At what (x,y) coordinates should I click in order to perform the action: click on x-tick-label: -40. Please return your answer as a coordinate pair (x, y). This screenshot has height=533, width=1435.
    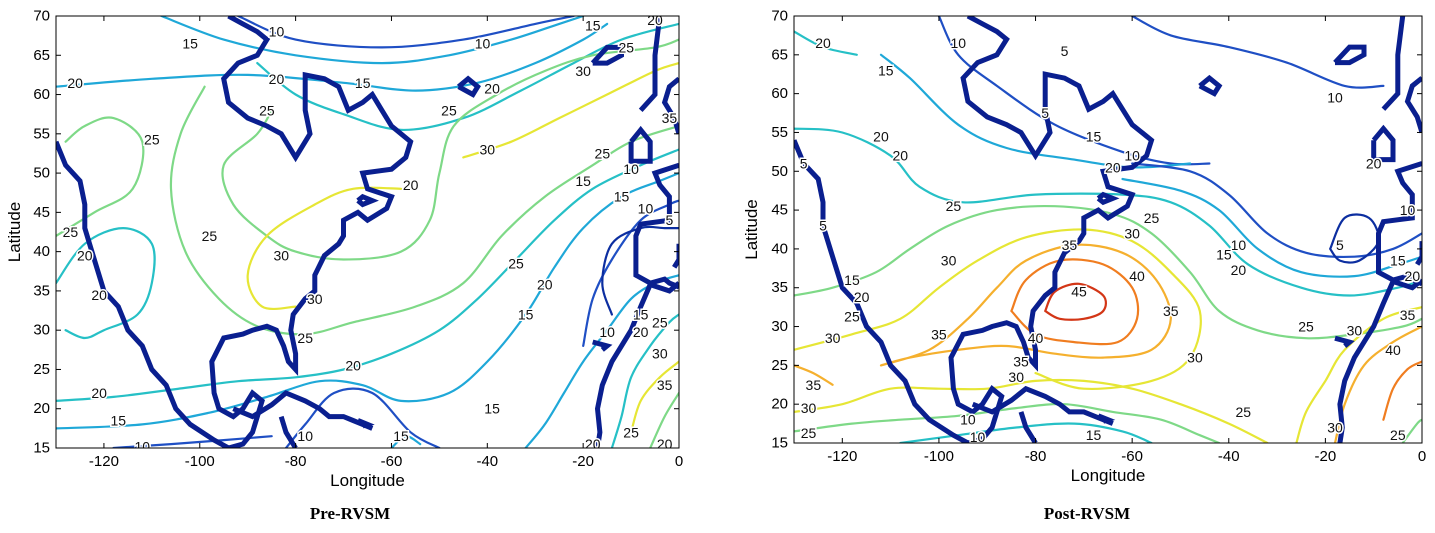
    Looking at the image, I should click on (487, 461).